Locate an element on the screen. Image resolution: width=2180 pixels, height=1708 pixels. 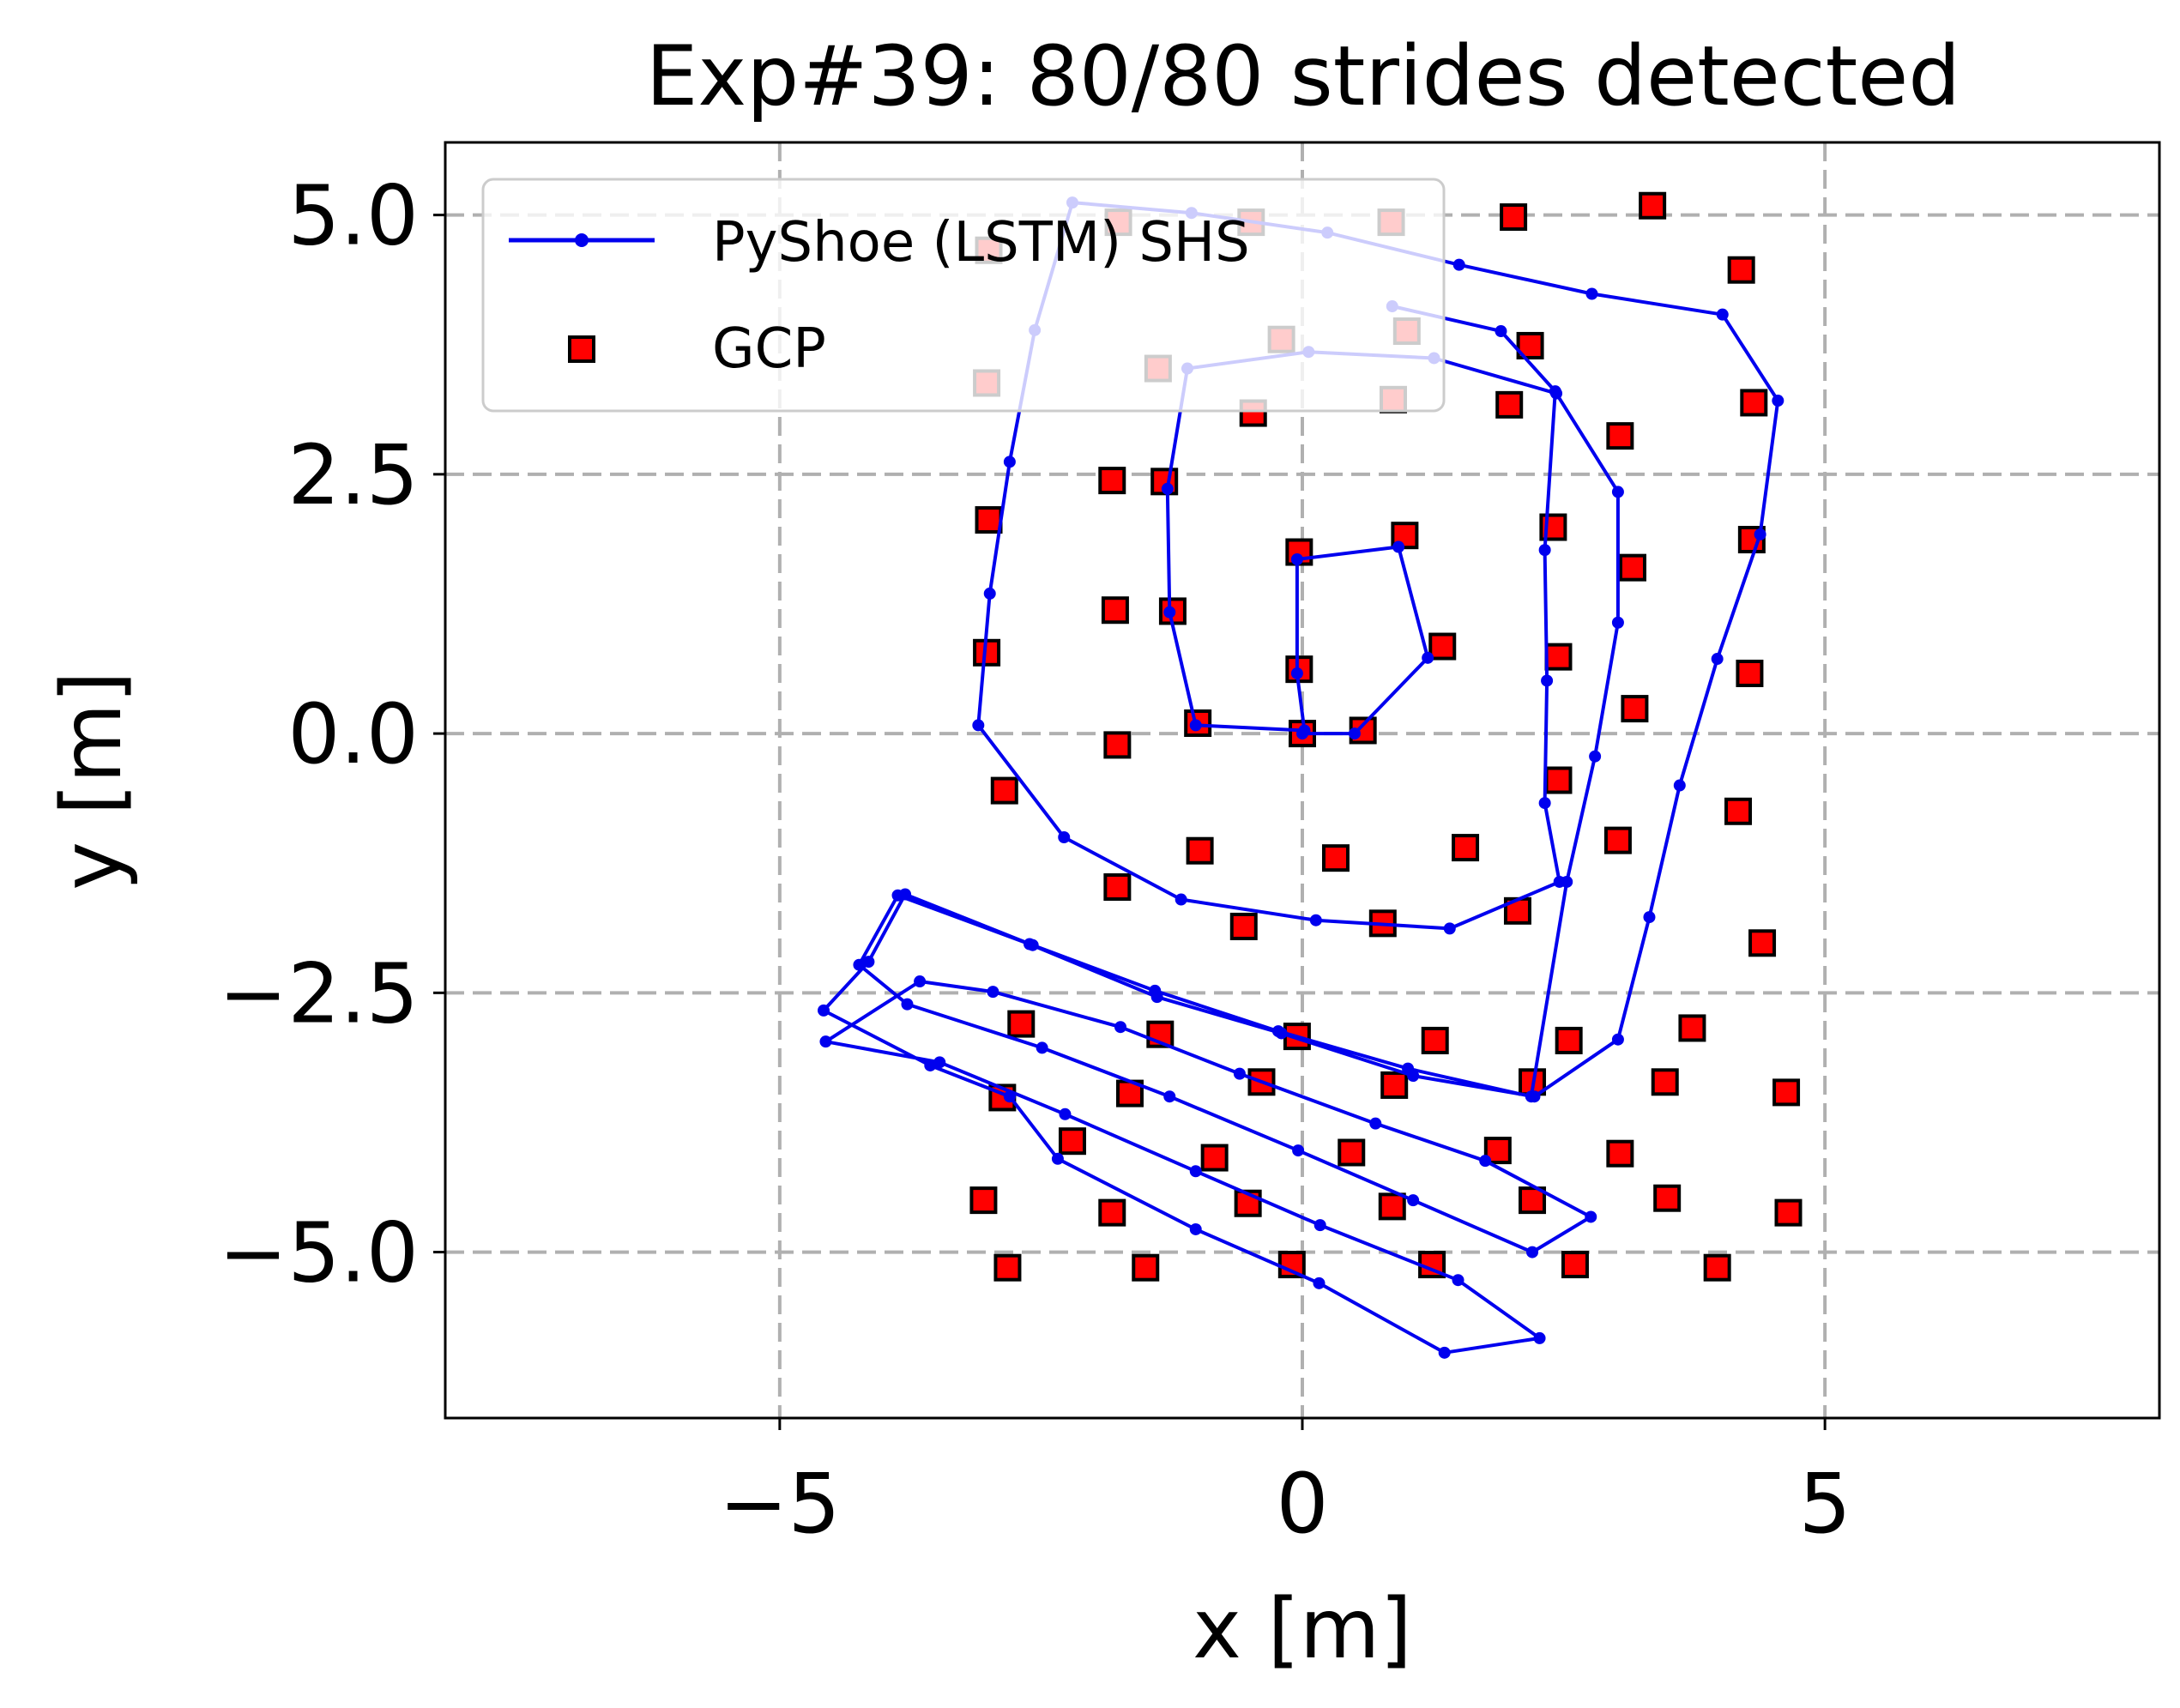
y-tick-label: 2.5 is located at coordinates (353, 475).